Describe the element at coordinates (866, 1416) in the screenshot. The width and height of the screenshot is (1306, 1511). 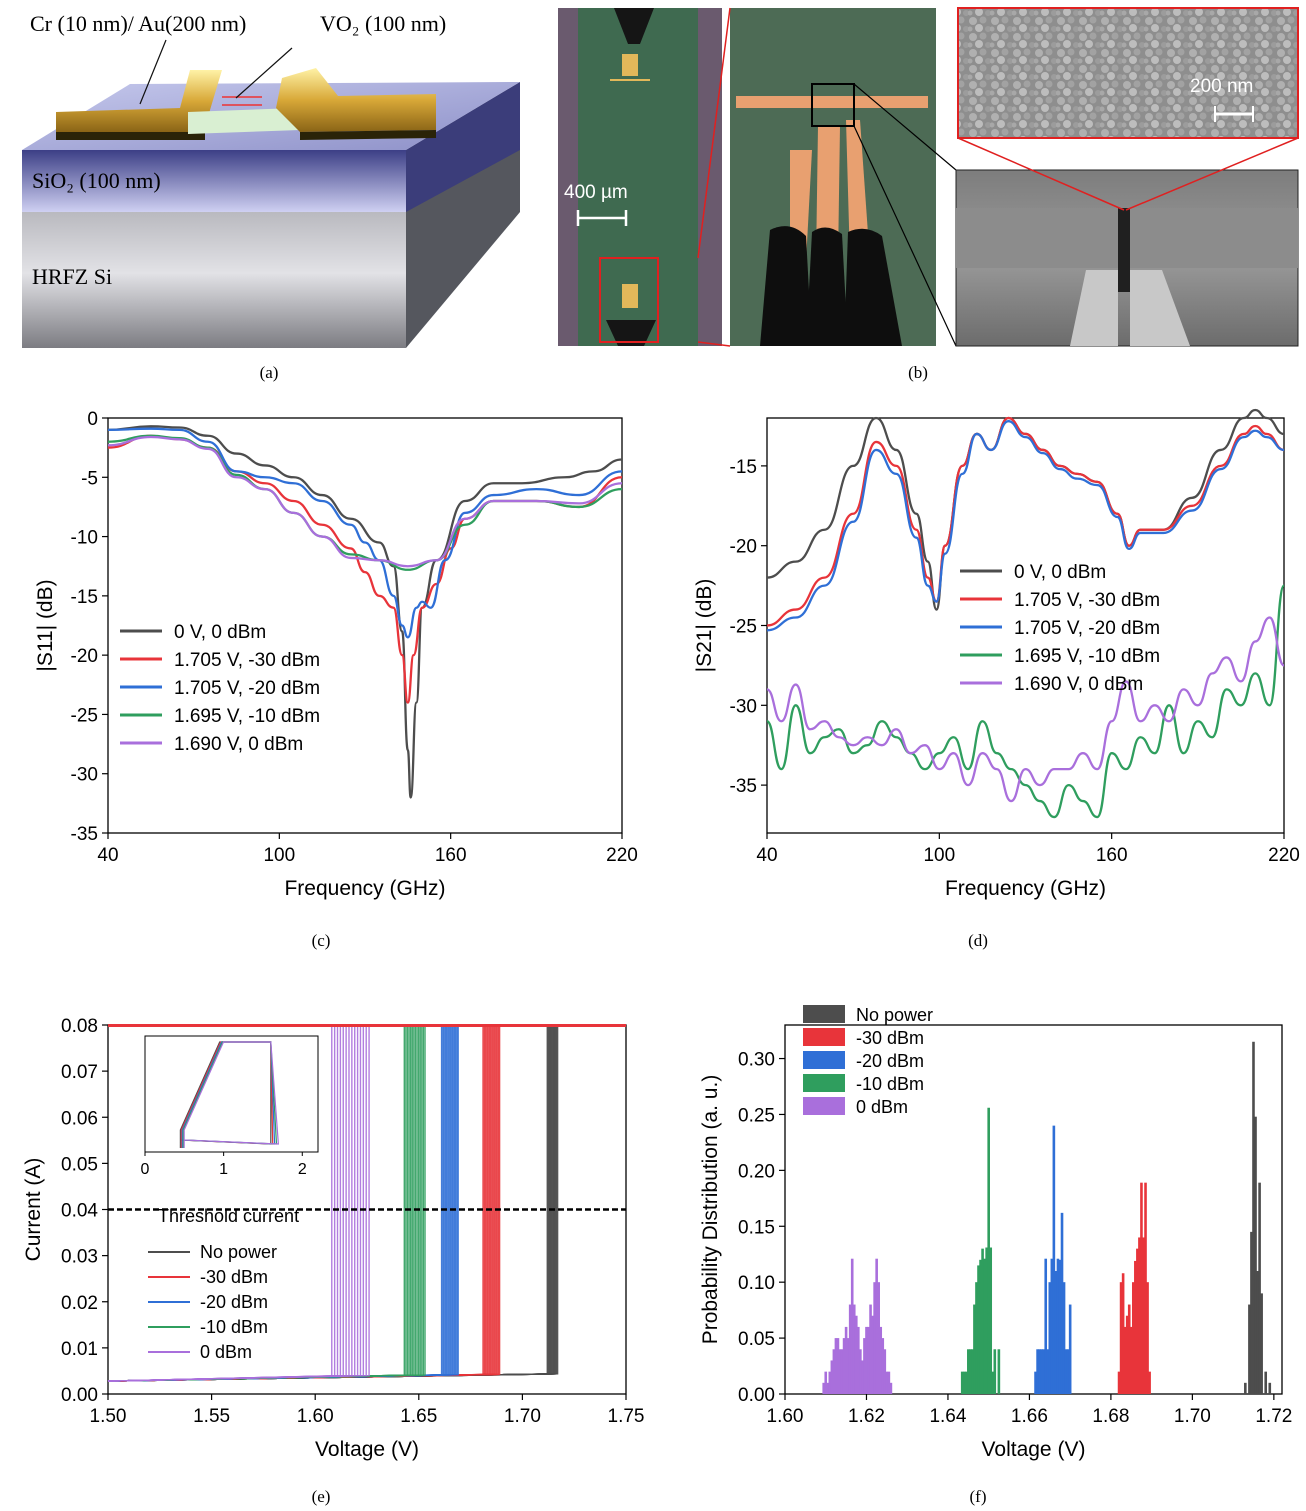
I see `x-tick-label: 1.62` at that location.